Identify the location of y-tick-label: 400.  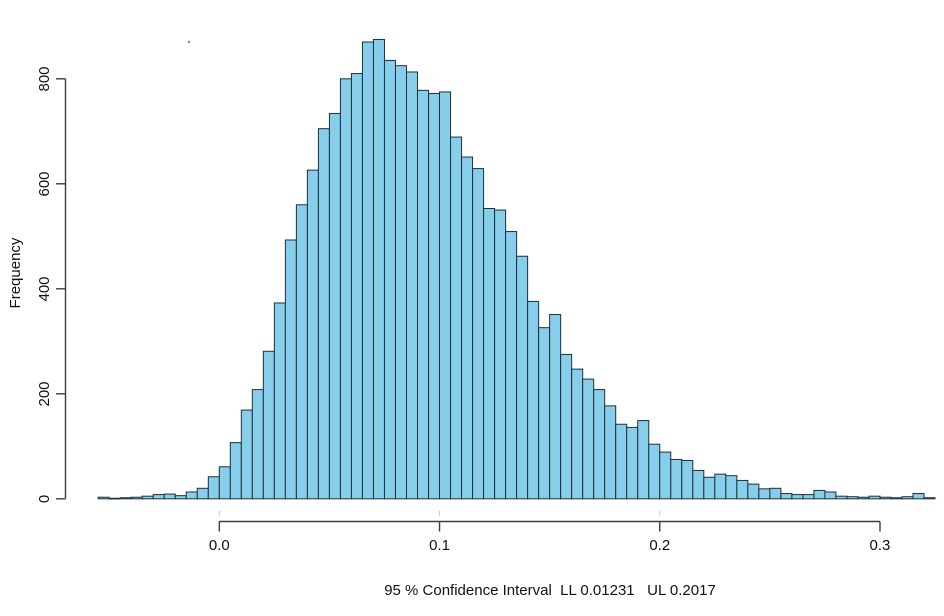
(44, 289).